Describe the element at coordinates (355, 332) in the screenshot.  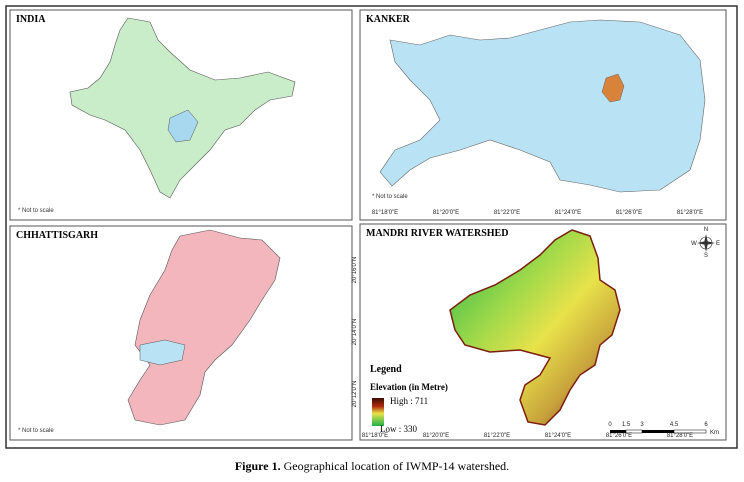
I see `y-coord-label: 20°14'0"N` at that location.